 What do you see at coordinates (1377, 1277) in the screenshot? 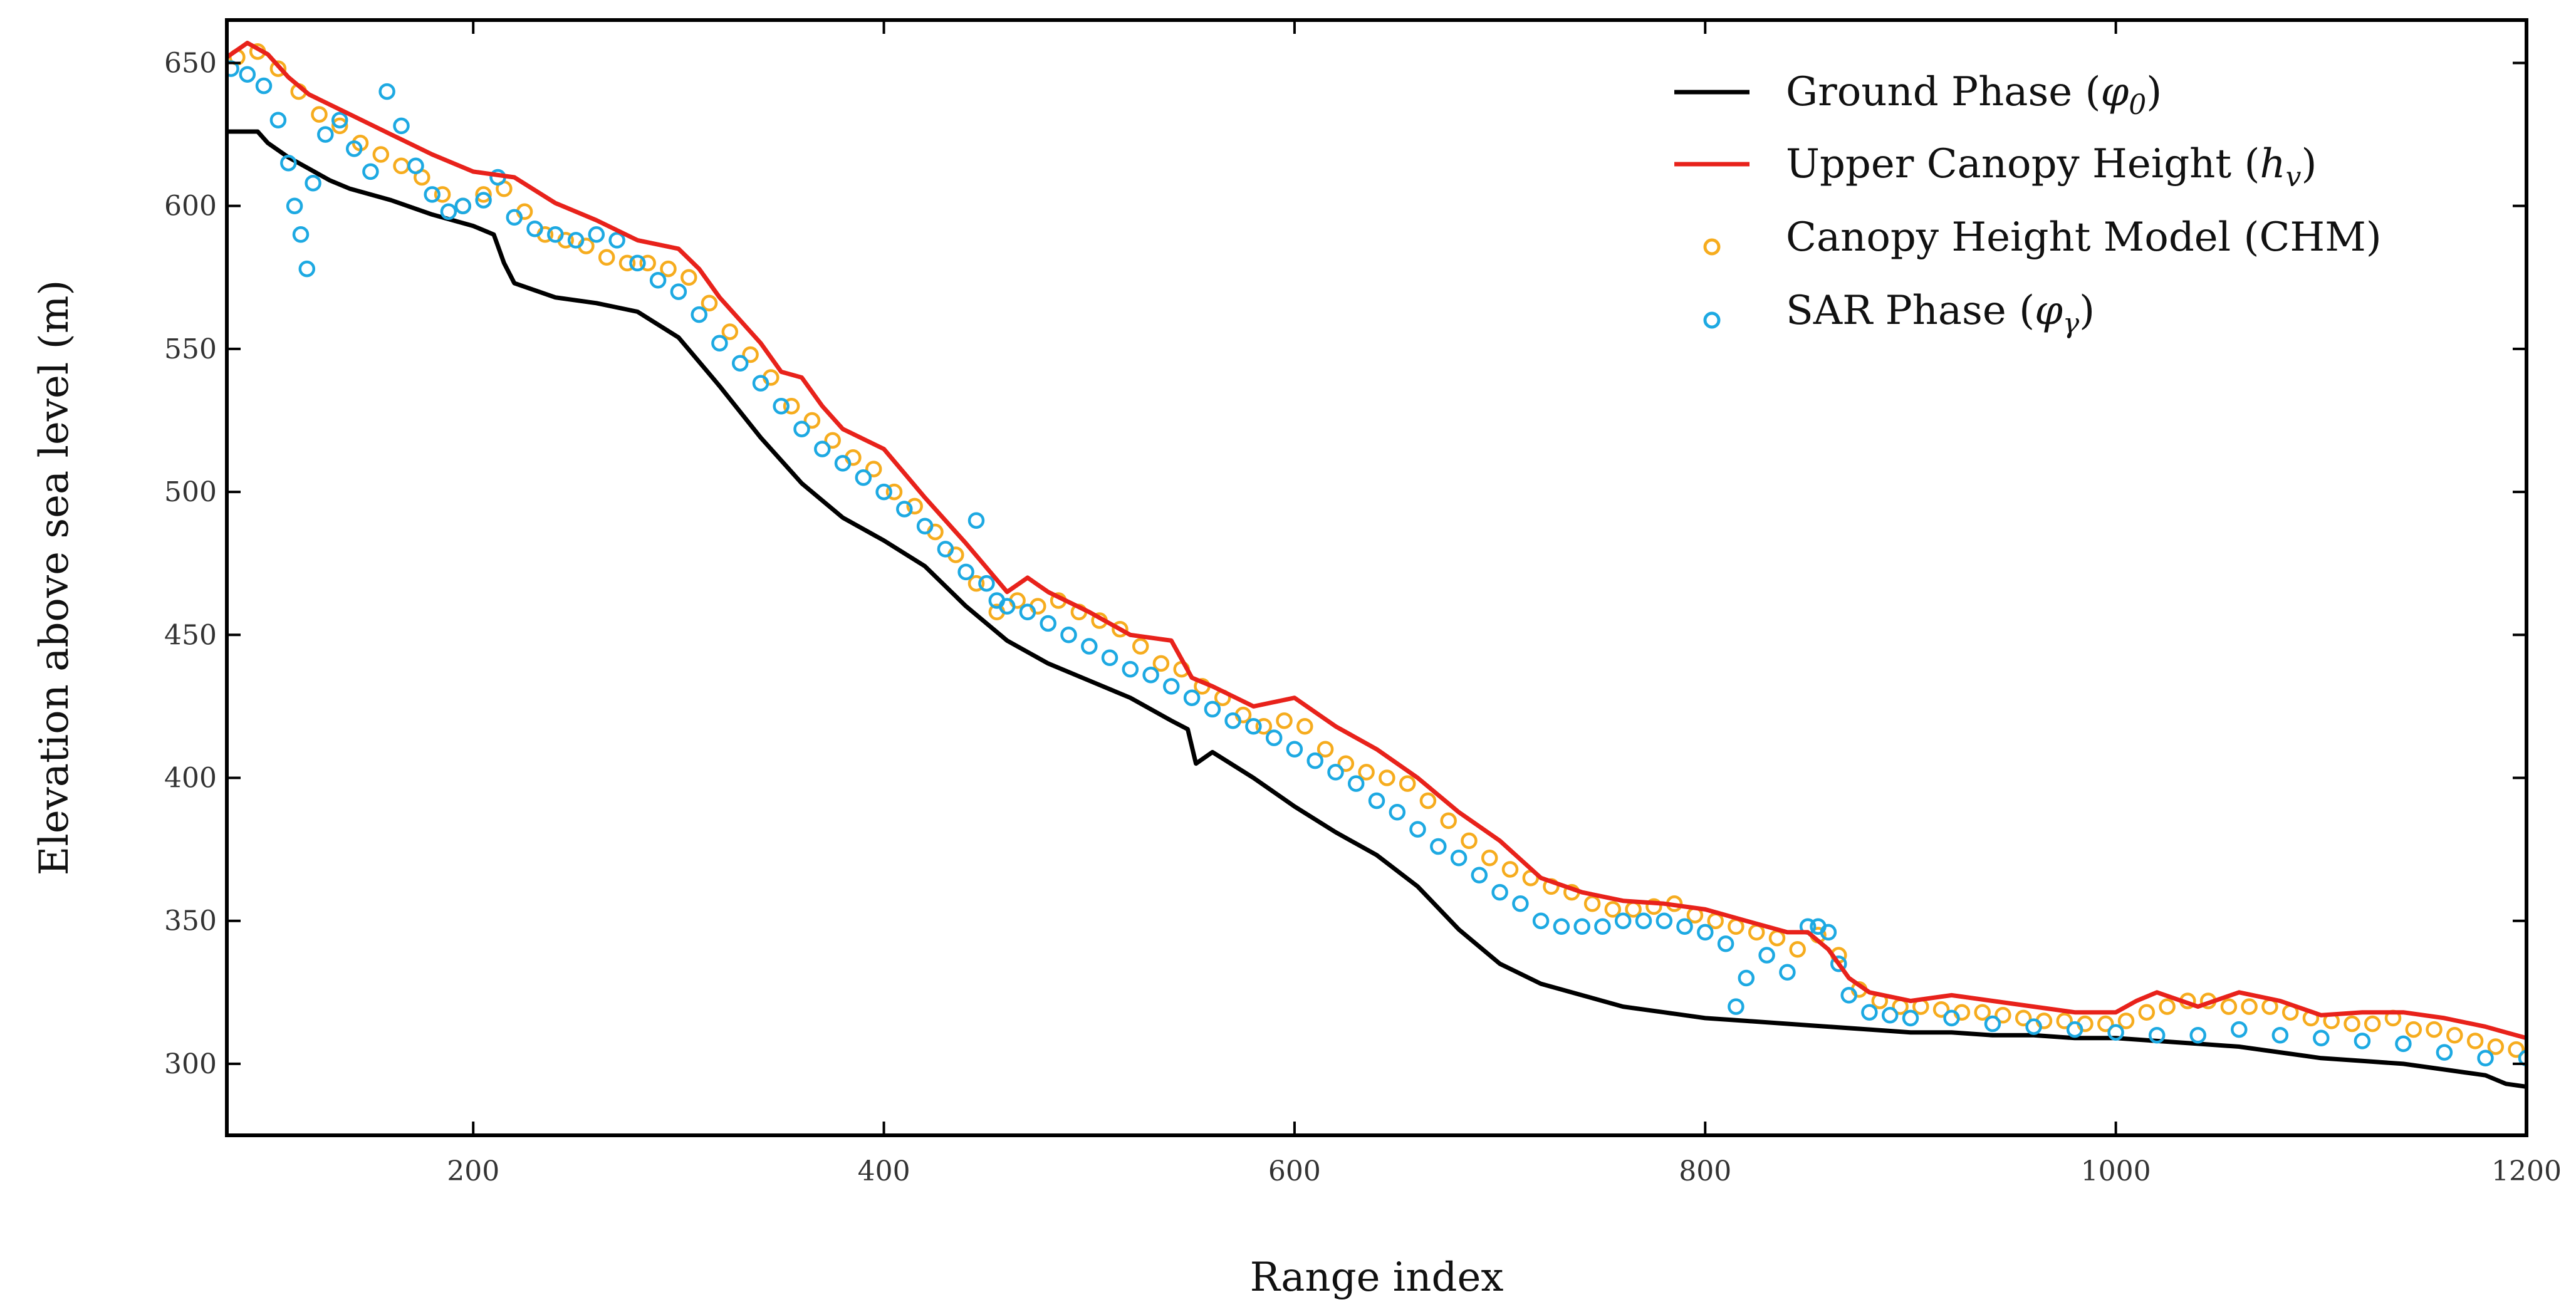
I see `x-axis-title: Range index` at bounding box center [1377, 1277].